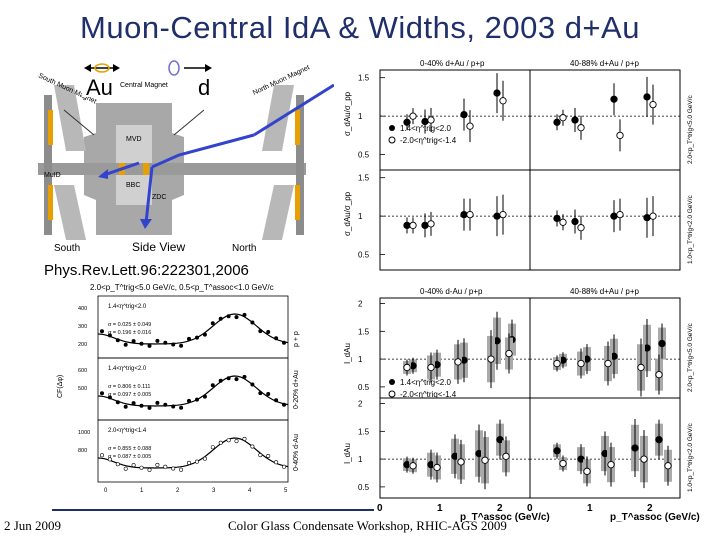 The image size is (720, 540). What do you see at coordinates (84, 433) in the screenshot?
I see `cf-ytick: 1000` at bounding box center [84, 433].